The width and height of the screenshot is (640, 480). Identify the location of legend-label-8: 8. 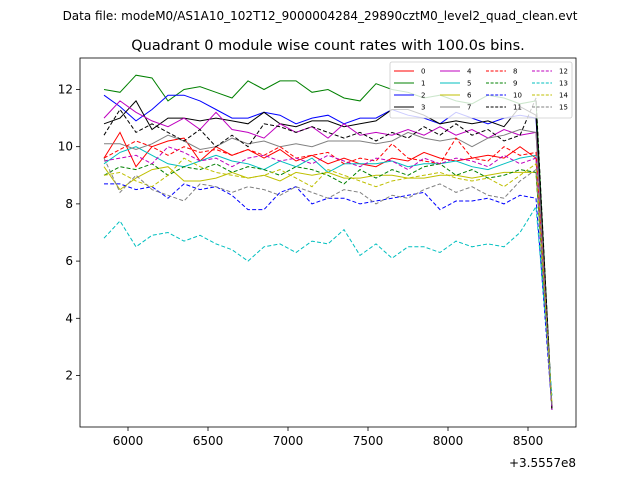
(515, 72).